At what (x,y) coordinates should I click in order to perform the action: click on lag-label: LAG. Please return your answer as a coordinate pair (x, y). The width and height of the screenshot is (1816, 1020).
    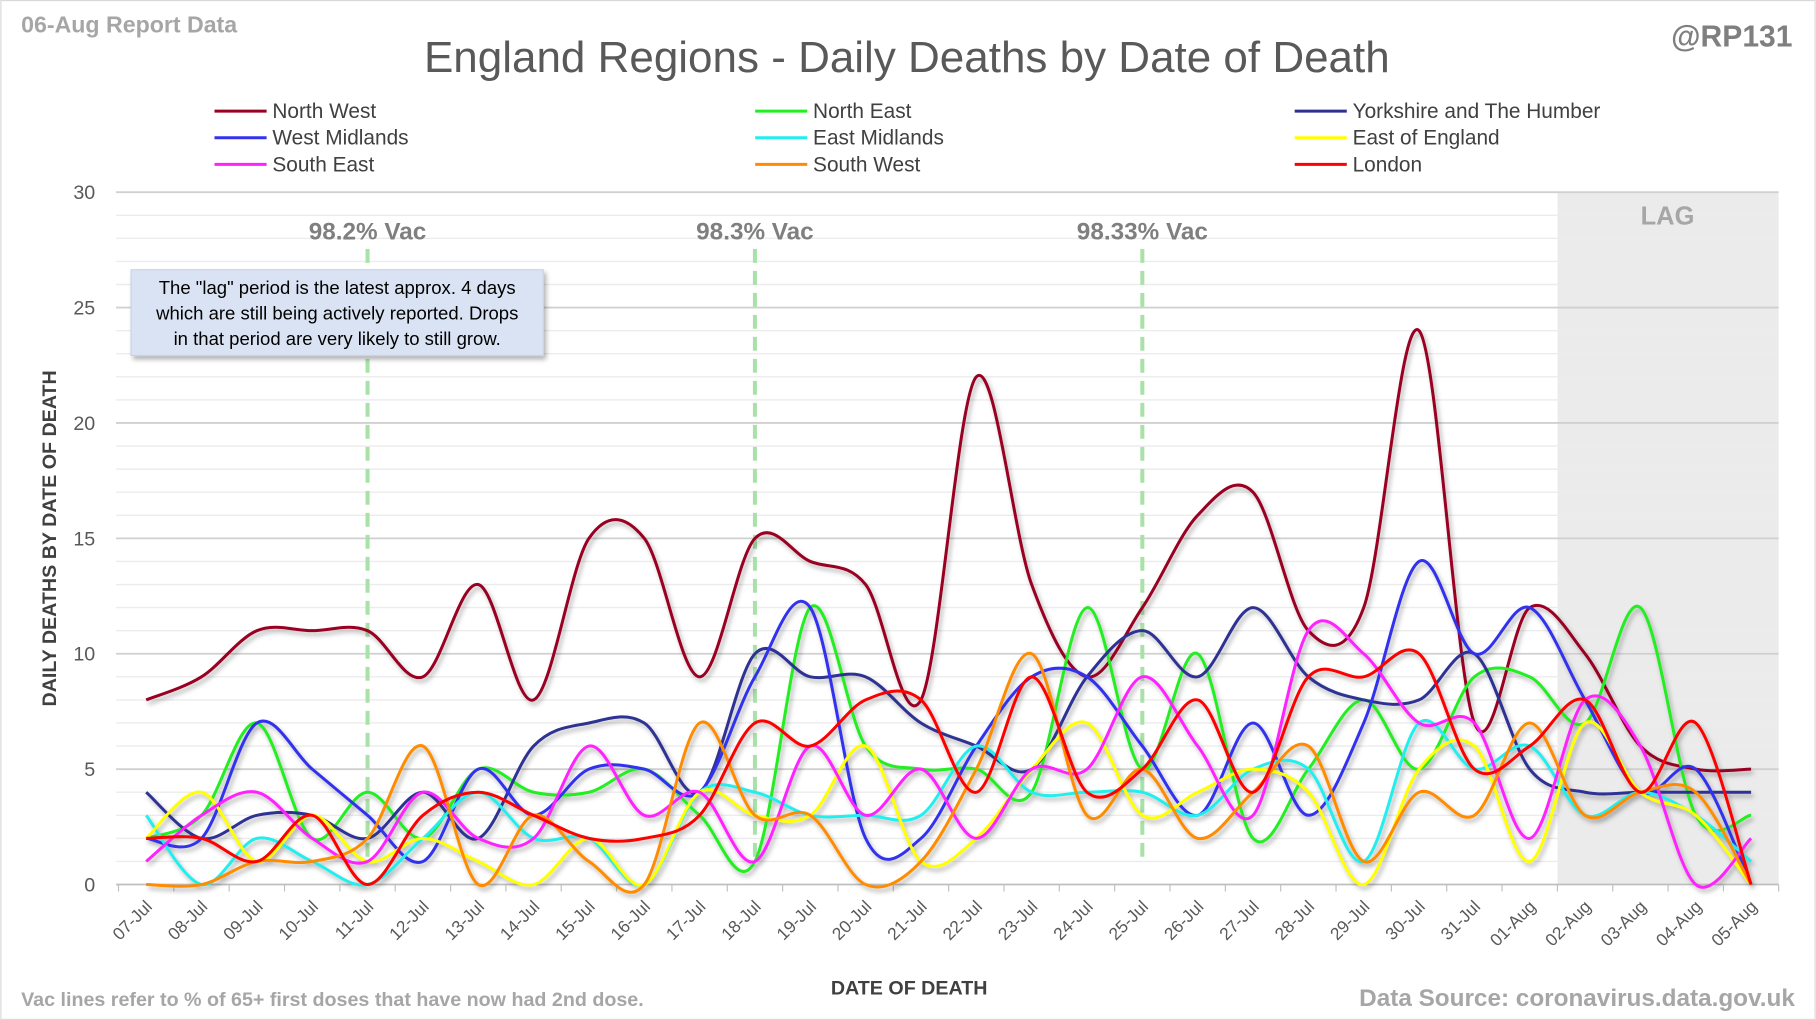
    Looking at the image, I should click on (1668, 217).